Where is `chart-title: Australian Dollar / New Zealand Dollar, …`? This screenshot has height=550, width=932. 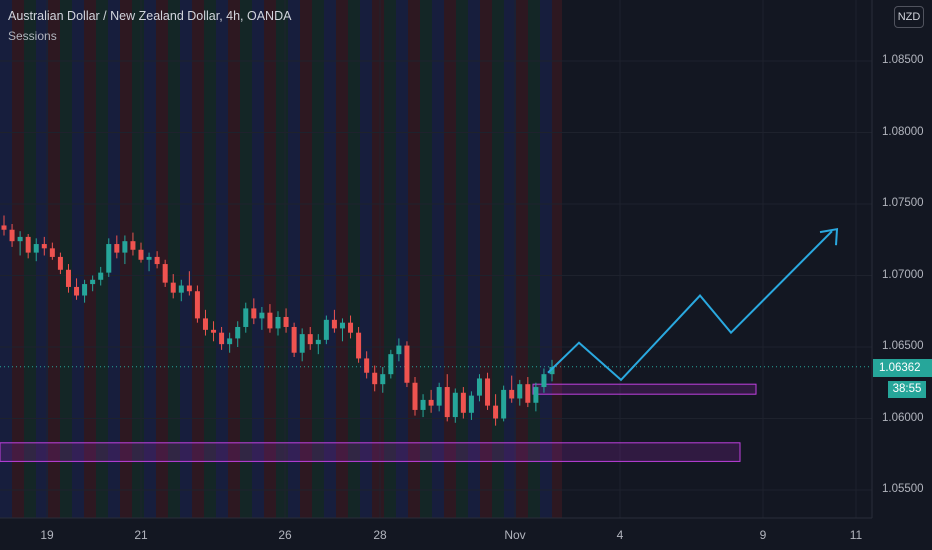
chart-title: Australian Dollar / New Zealand Dollar, … is located at coordinates (150, 16).